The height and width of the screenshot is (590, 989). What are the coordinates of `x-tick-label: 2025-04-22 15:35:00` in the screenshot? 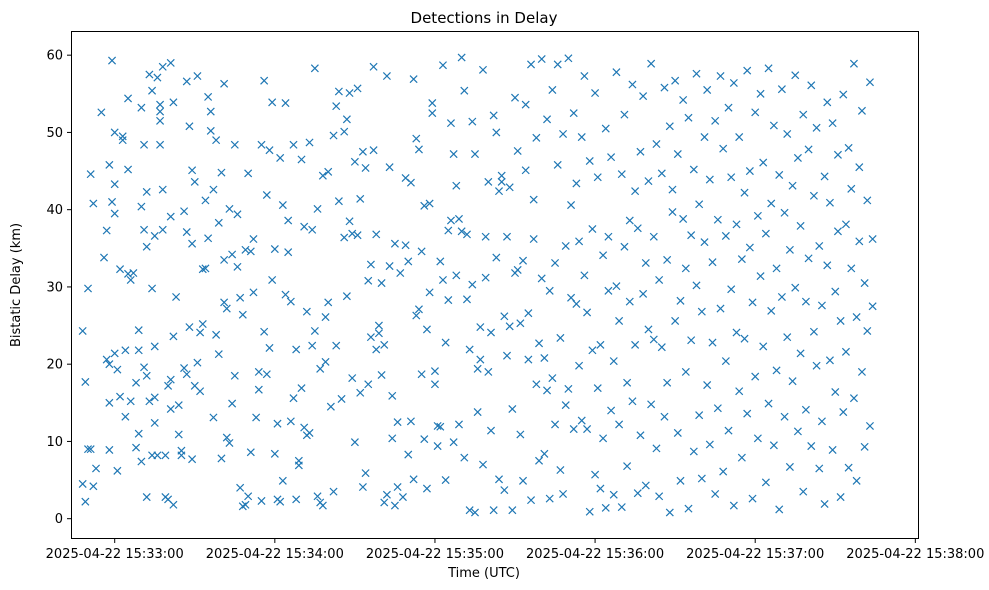 It's located at (435, 554).